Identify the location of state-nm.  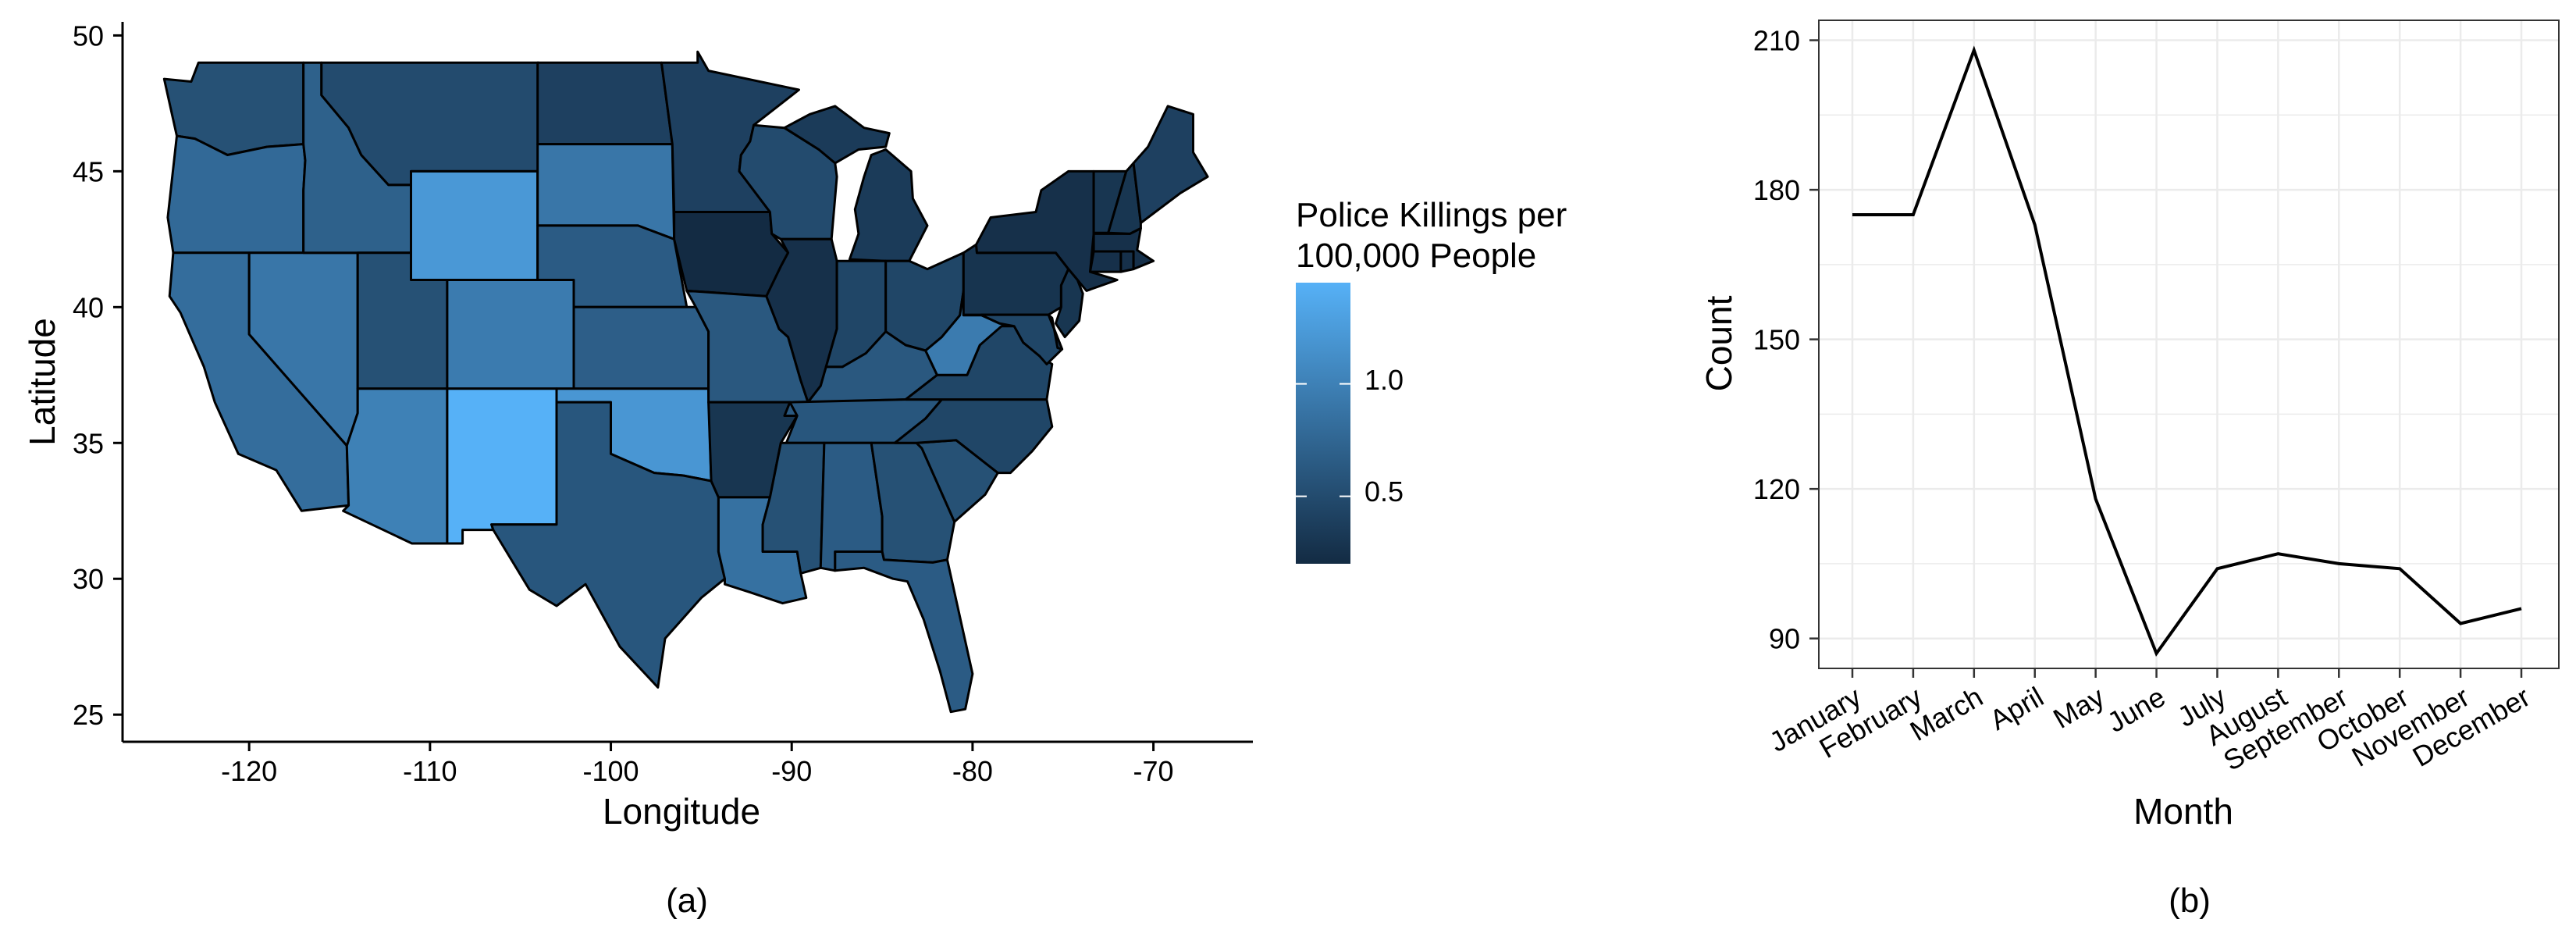
(502, 466).